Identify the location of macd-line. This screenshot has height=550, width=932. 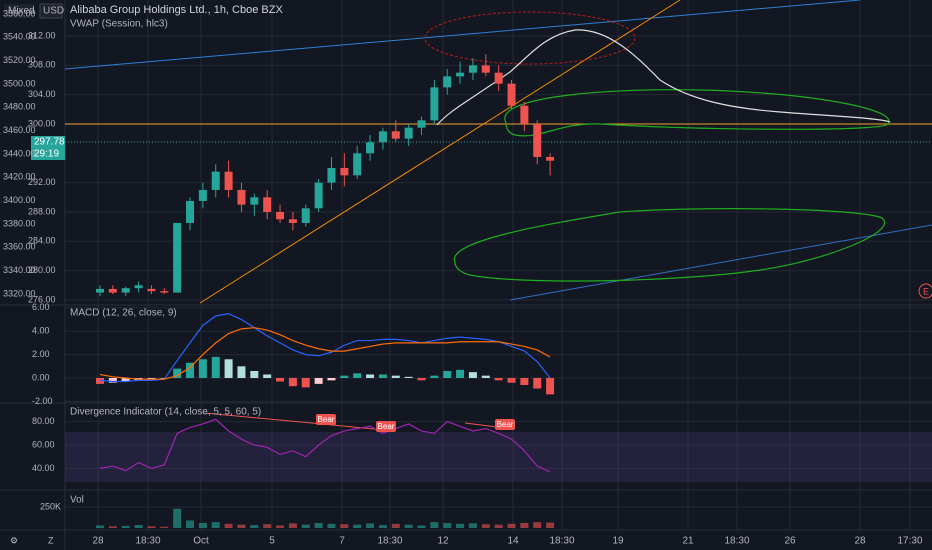
(325, 348).